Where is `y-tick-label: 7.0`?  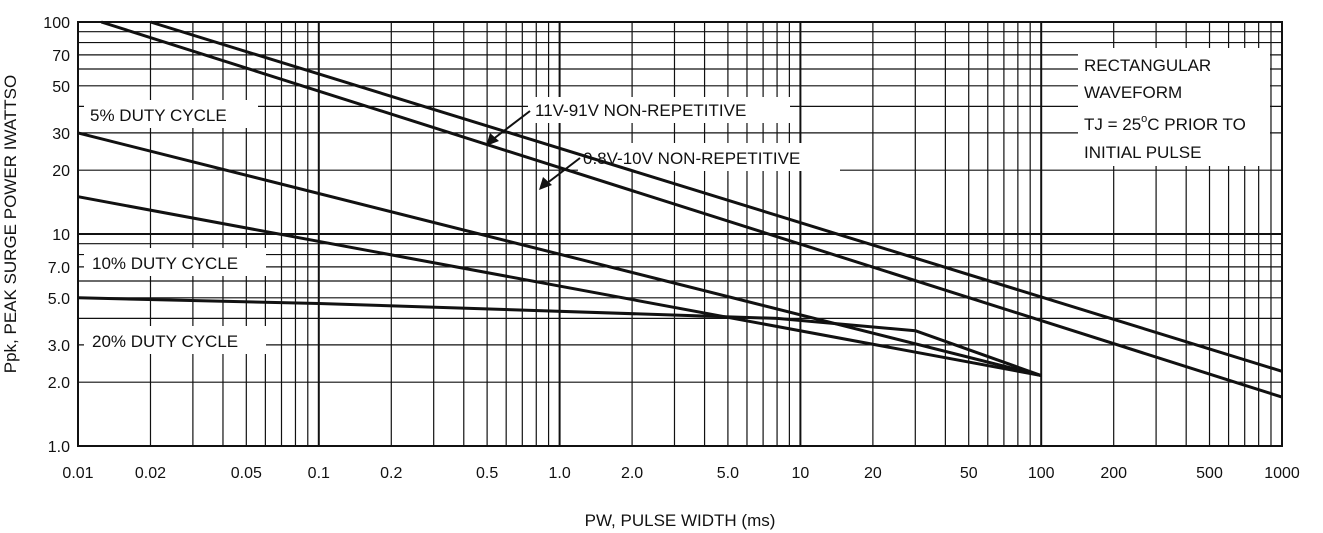
y-tick-label: 7.0 is located at coordinates (59, 268).